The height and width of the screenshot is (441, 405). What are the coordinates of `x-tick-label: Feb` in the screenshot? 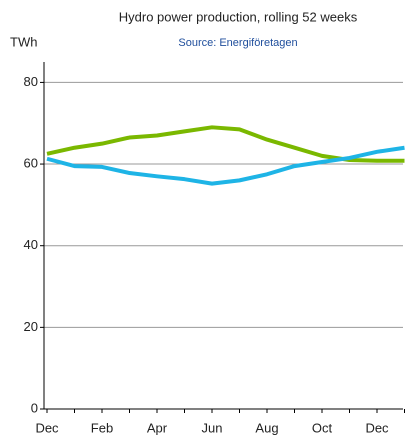 It's located at (102, 427).